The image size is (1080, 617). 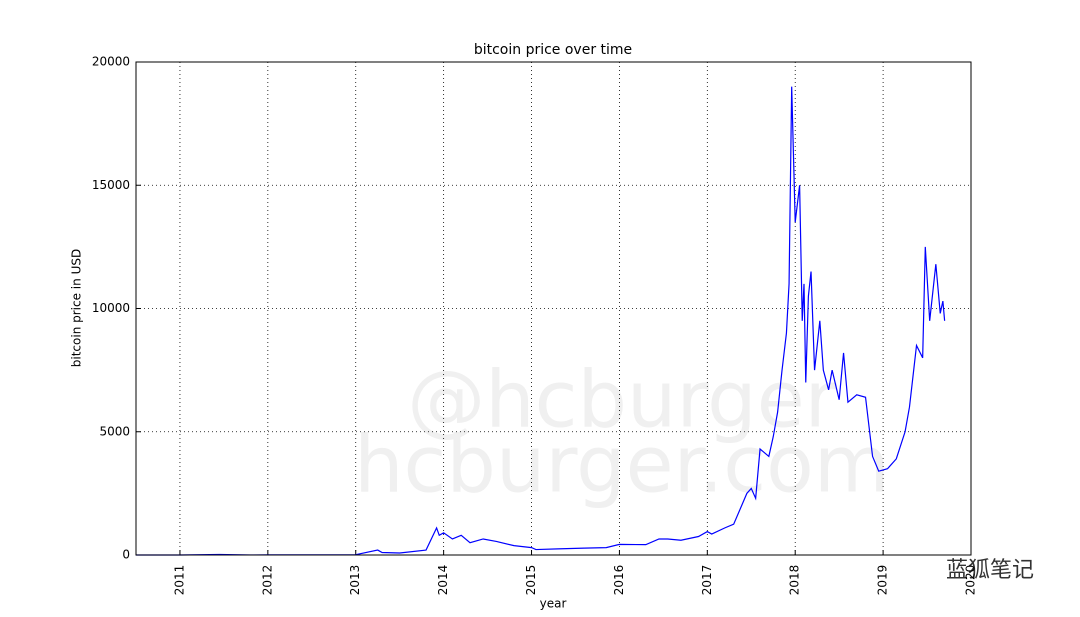 I want to click on x-axis-label: year, so click(x=553, y=604).